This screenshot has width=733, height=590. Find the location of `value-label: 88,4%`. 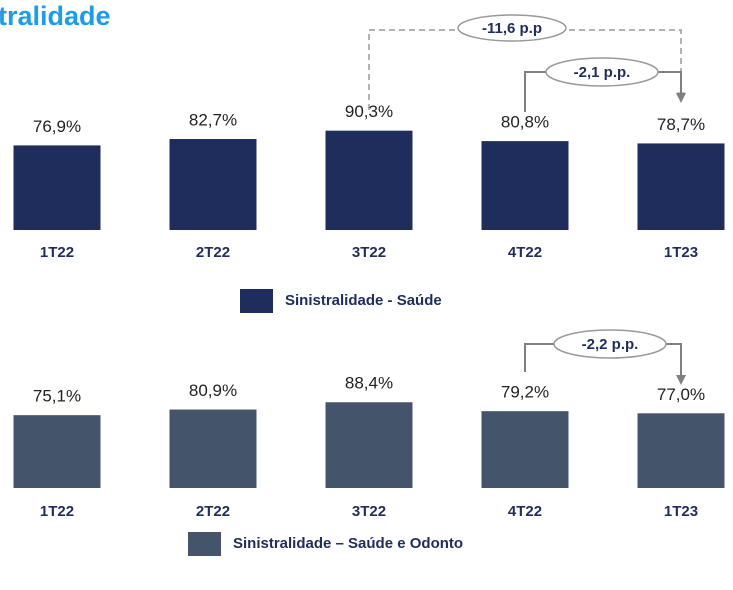

value-label: 88,4% is located at coordinates (369, 383).